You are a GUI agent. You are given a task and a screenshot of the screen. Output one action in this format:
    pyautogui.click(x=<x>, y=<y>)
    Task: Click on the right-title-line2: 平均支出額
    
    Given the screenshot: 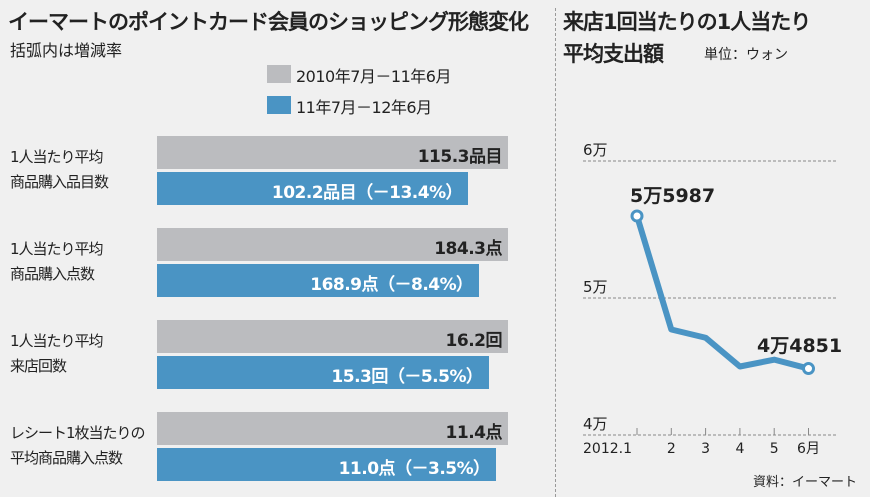 What is the action you would take?
    pyautogui.click(x=613, y=54)
    